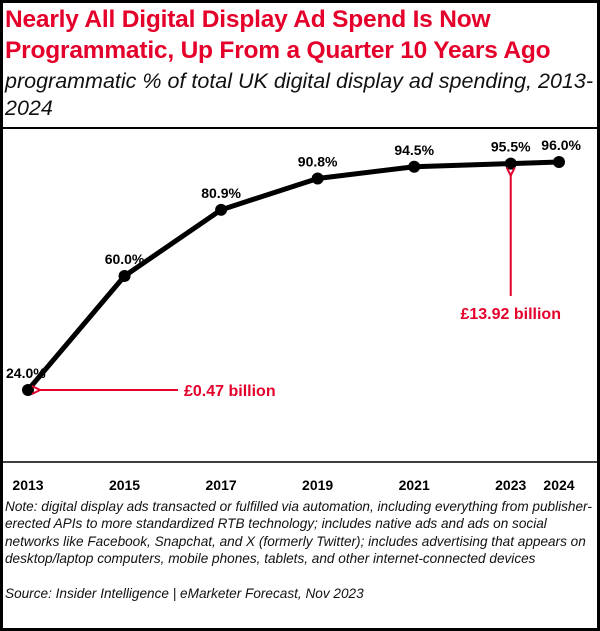 This screenshot has height=631, width=600. What do you see at coordinates (298, 128) in the screenshot?
I see `header-divider` at bounding box center [298, 128].